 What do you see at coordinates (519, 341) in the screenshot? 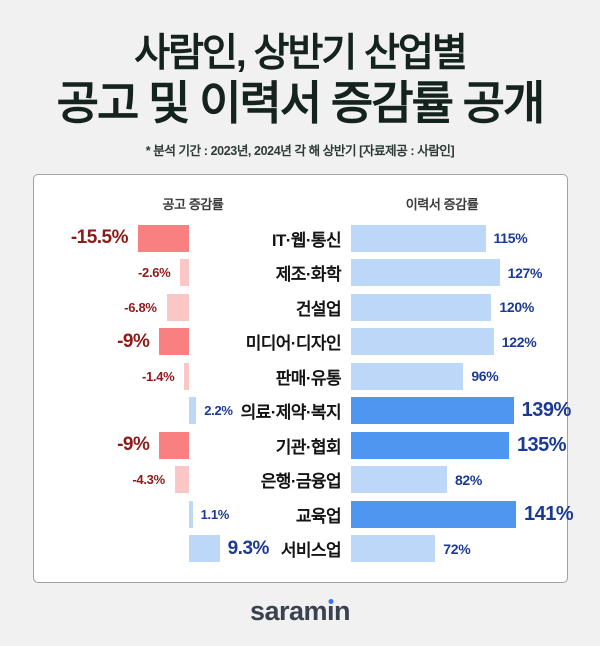
I see `resume-value-label: 122%` at bounding box center [519, 341].